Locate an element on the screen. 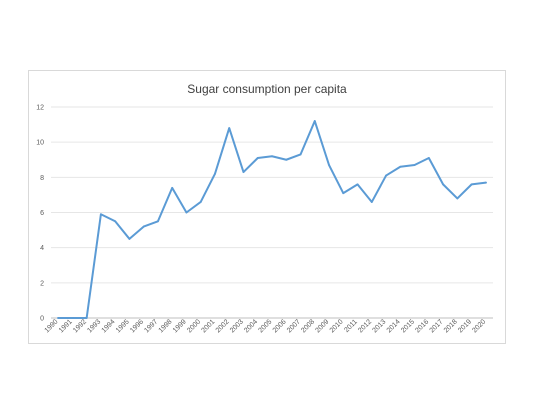  x-tick-label: 2001 is located at coordinates (208, 326).